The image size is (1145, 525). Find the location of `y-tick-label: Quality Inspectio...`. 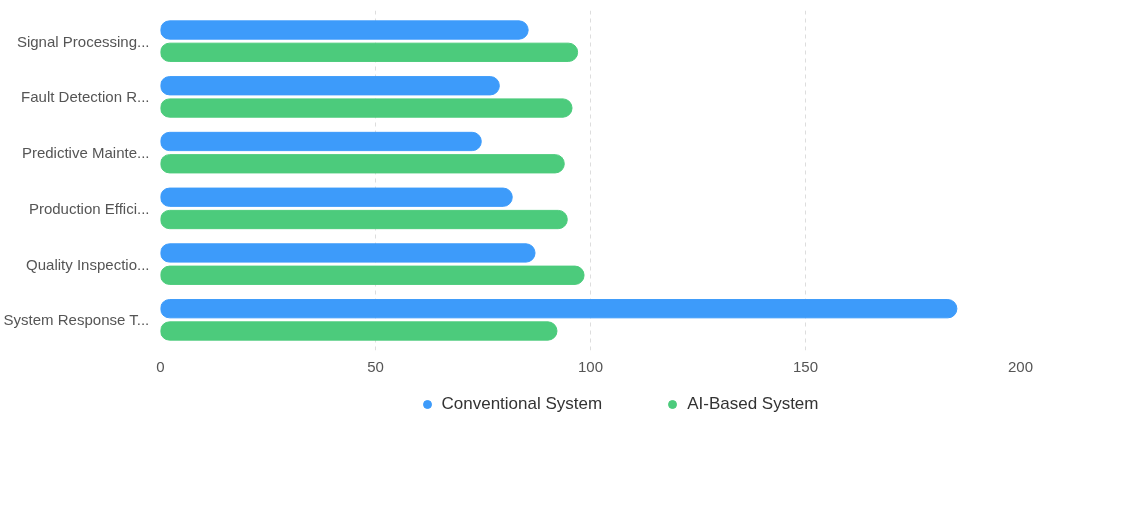

y-tick-label: Quality Inspectio... is located at coordinates (88, 264).